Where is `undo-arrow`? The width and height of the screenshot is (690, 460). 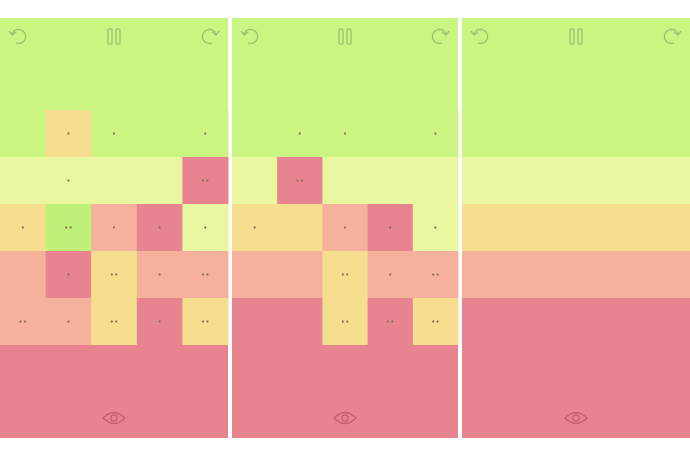 undo-arrow is located at coordinates (244, 33).